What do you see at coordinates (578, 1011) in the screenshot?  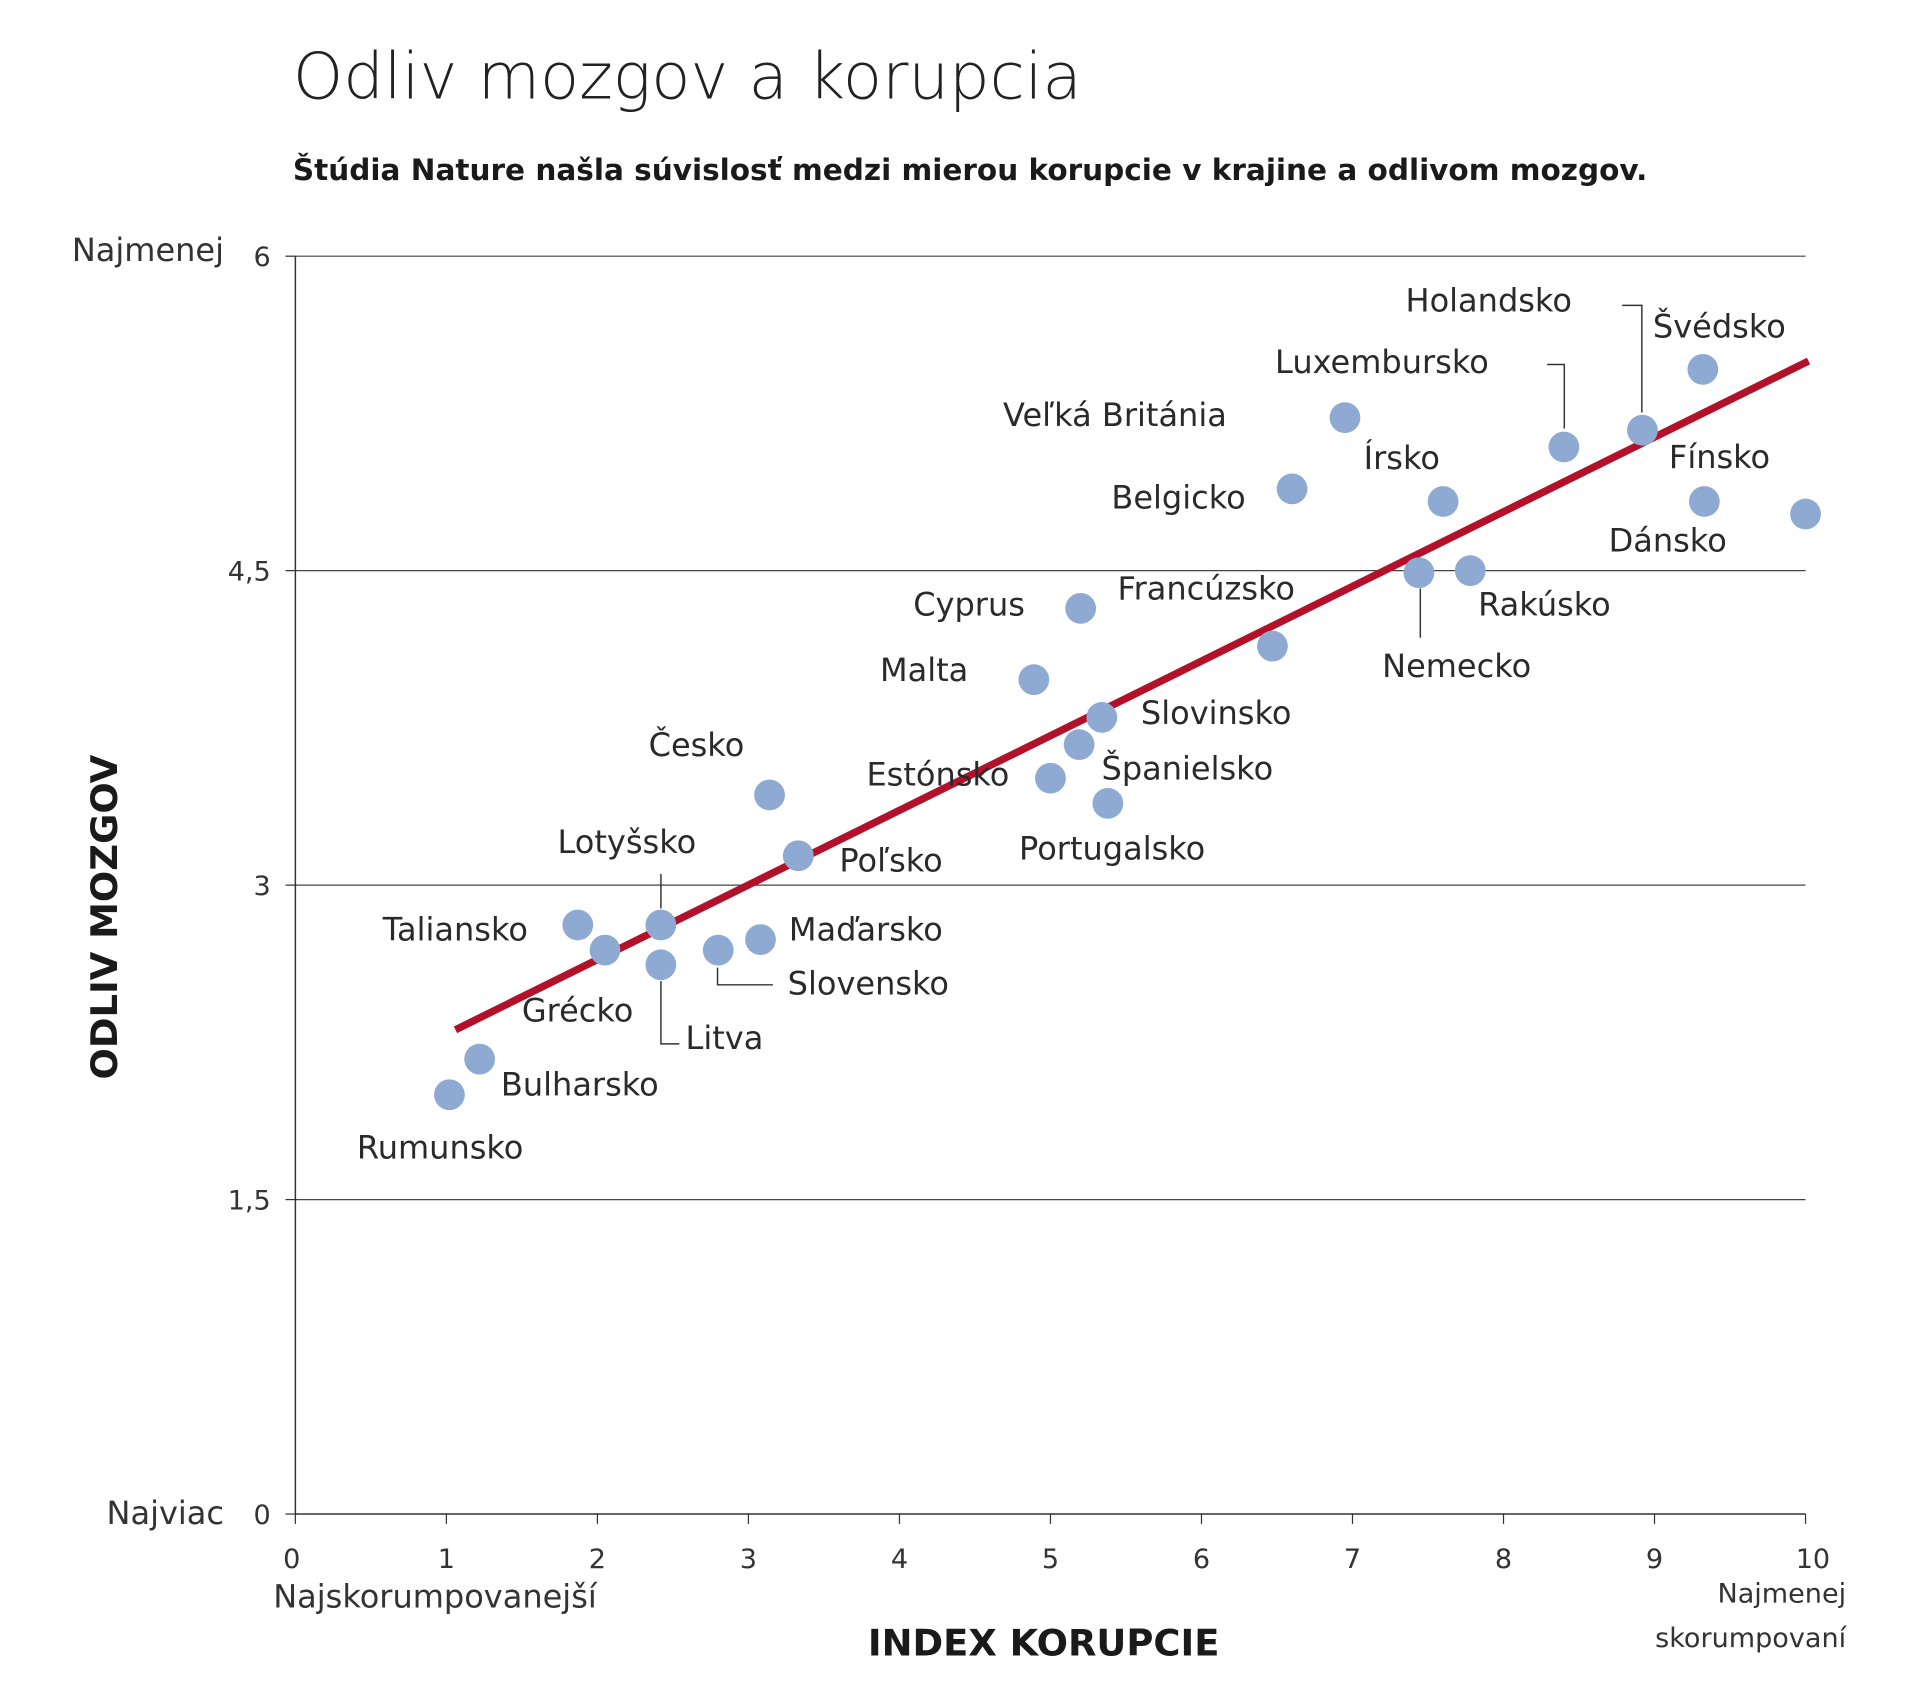 I see `point-label: Grécko` at bounding box center [578, 1011].